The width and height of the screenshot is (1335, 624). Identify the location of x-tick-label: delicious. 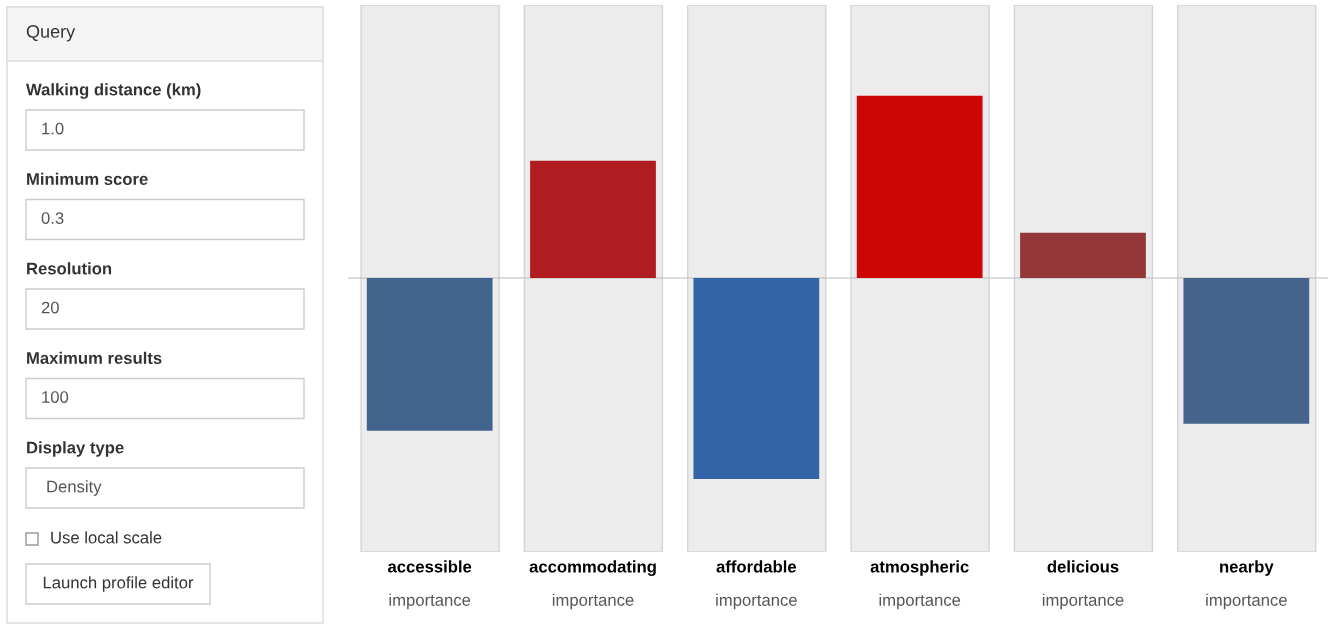
(1083, 566).